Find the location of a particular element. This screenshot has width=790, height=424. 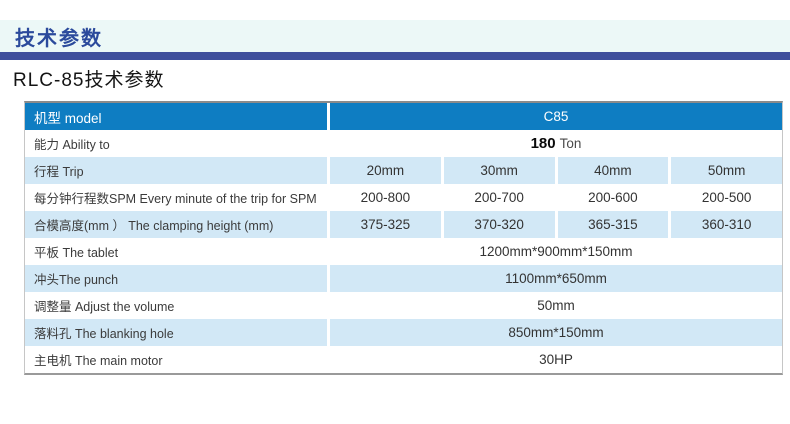

row-label: 平板 The tablet is located at coordinates (76, 253).